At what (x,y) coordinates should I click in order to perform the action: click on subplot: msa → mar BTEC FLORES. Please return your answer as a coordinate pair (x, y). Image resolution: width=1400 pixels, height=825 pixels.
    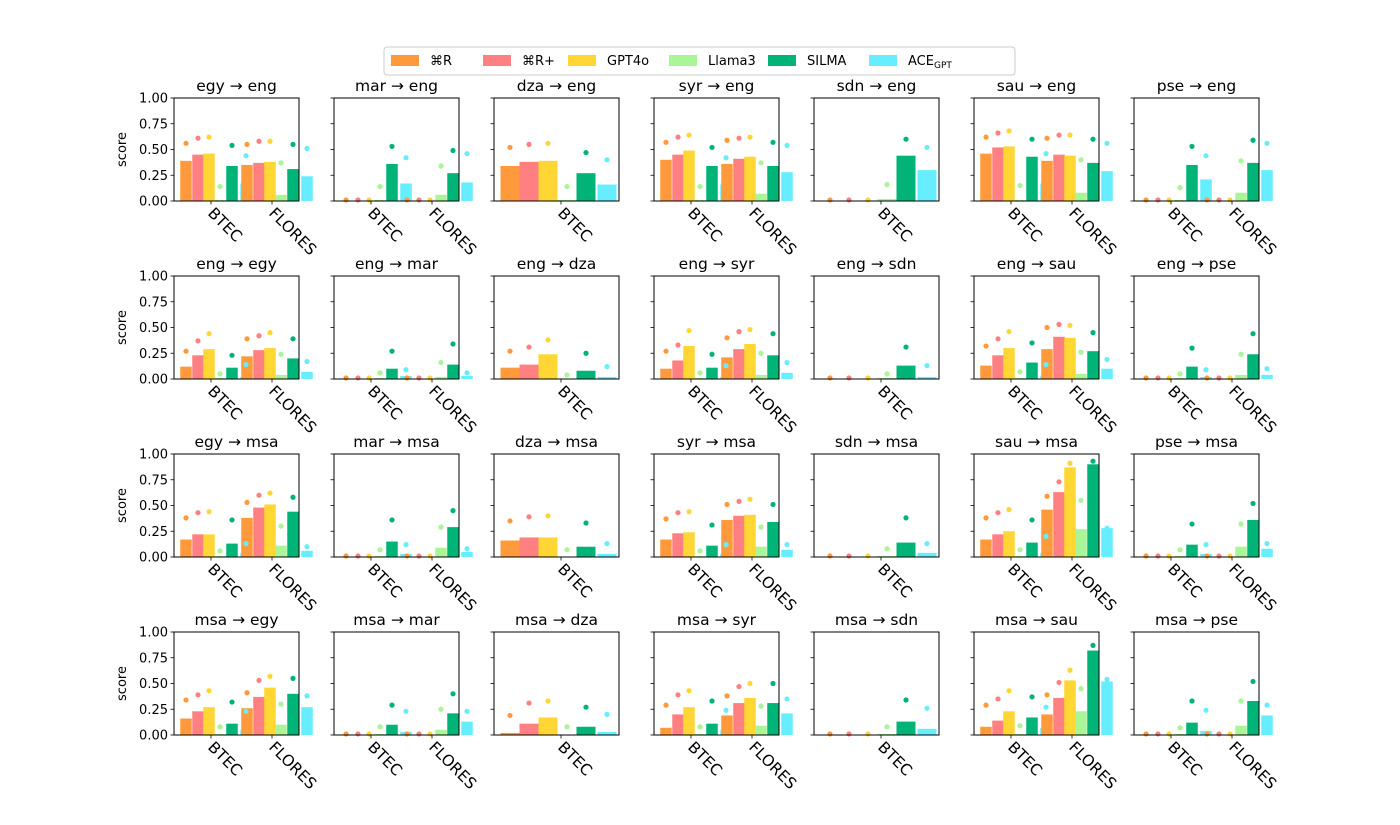
    Looking at the image, I should click on (405, 702).